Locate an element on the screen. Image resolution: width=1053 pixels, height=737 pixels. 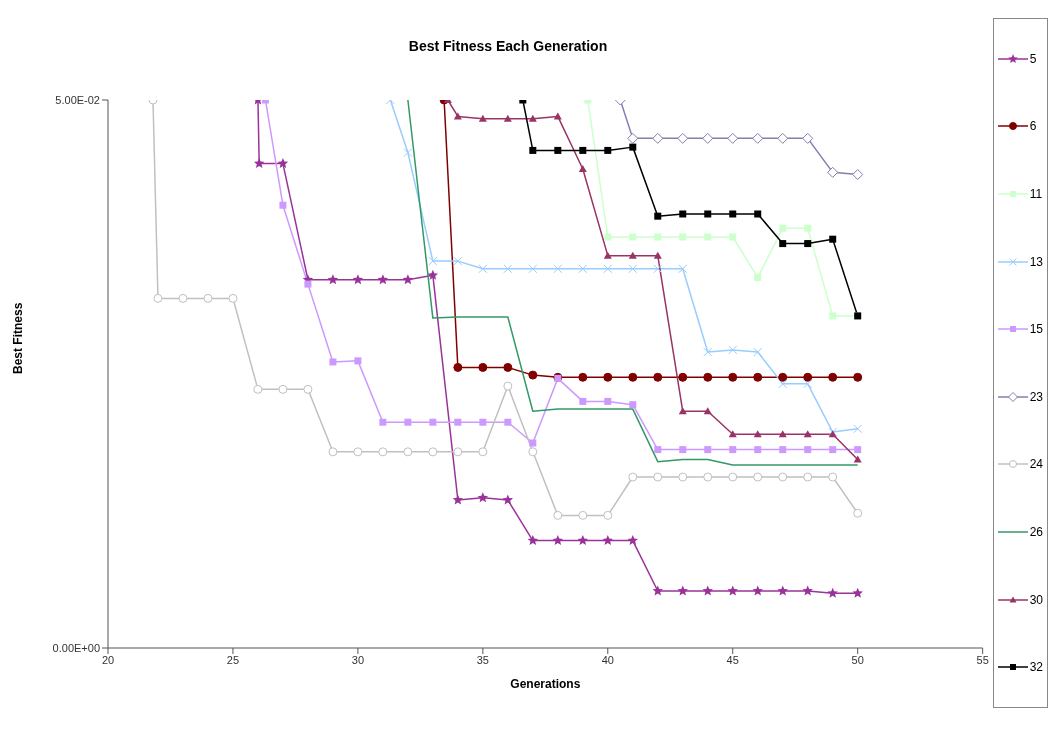
x-tick-label: 30 is located at coordinates (358, 659).